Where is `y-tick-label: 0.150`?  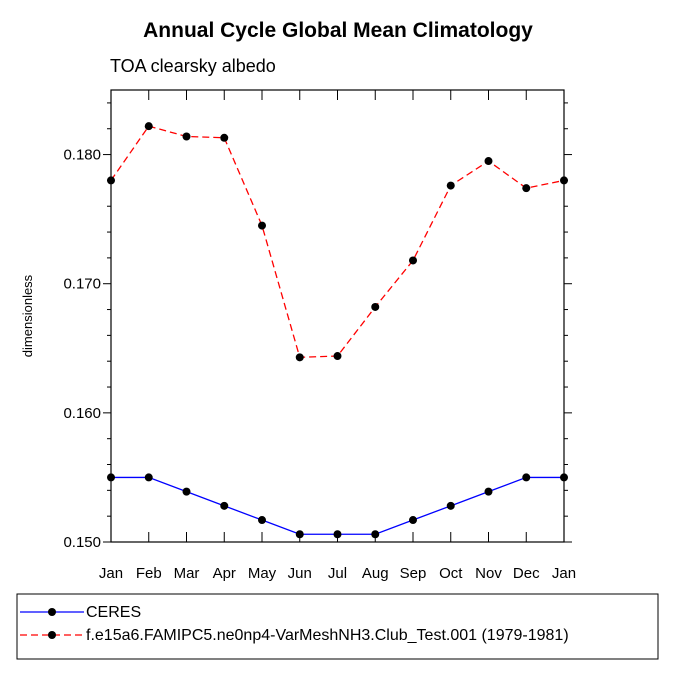
y-tick-label: 0.150 is located at coordinates (82, 542).